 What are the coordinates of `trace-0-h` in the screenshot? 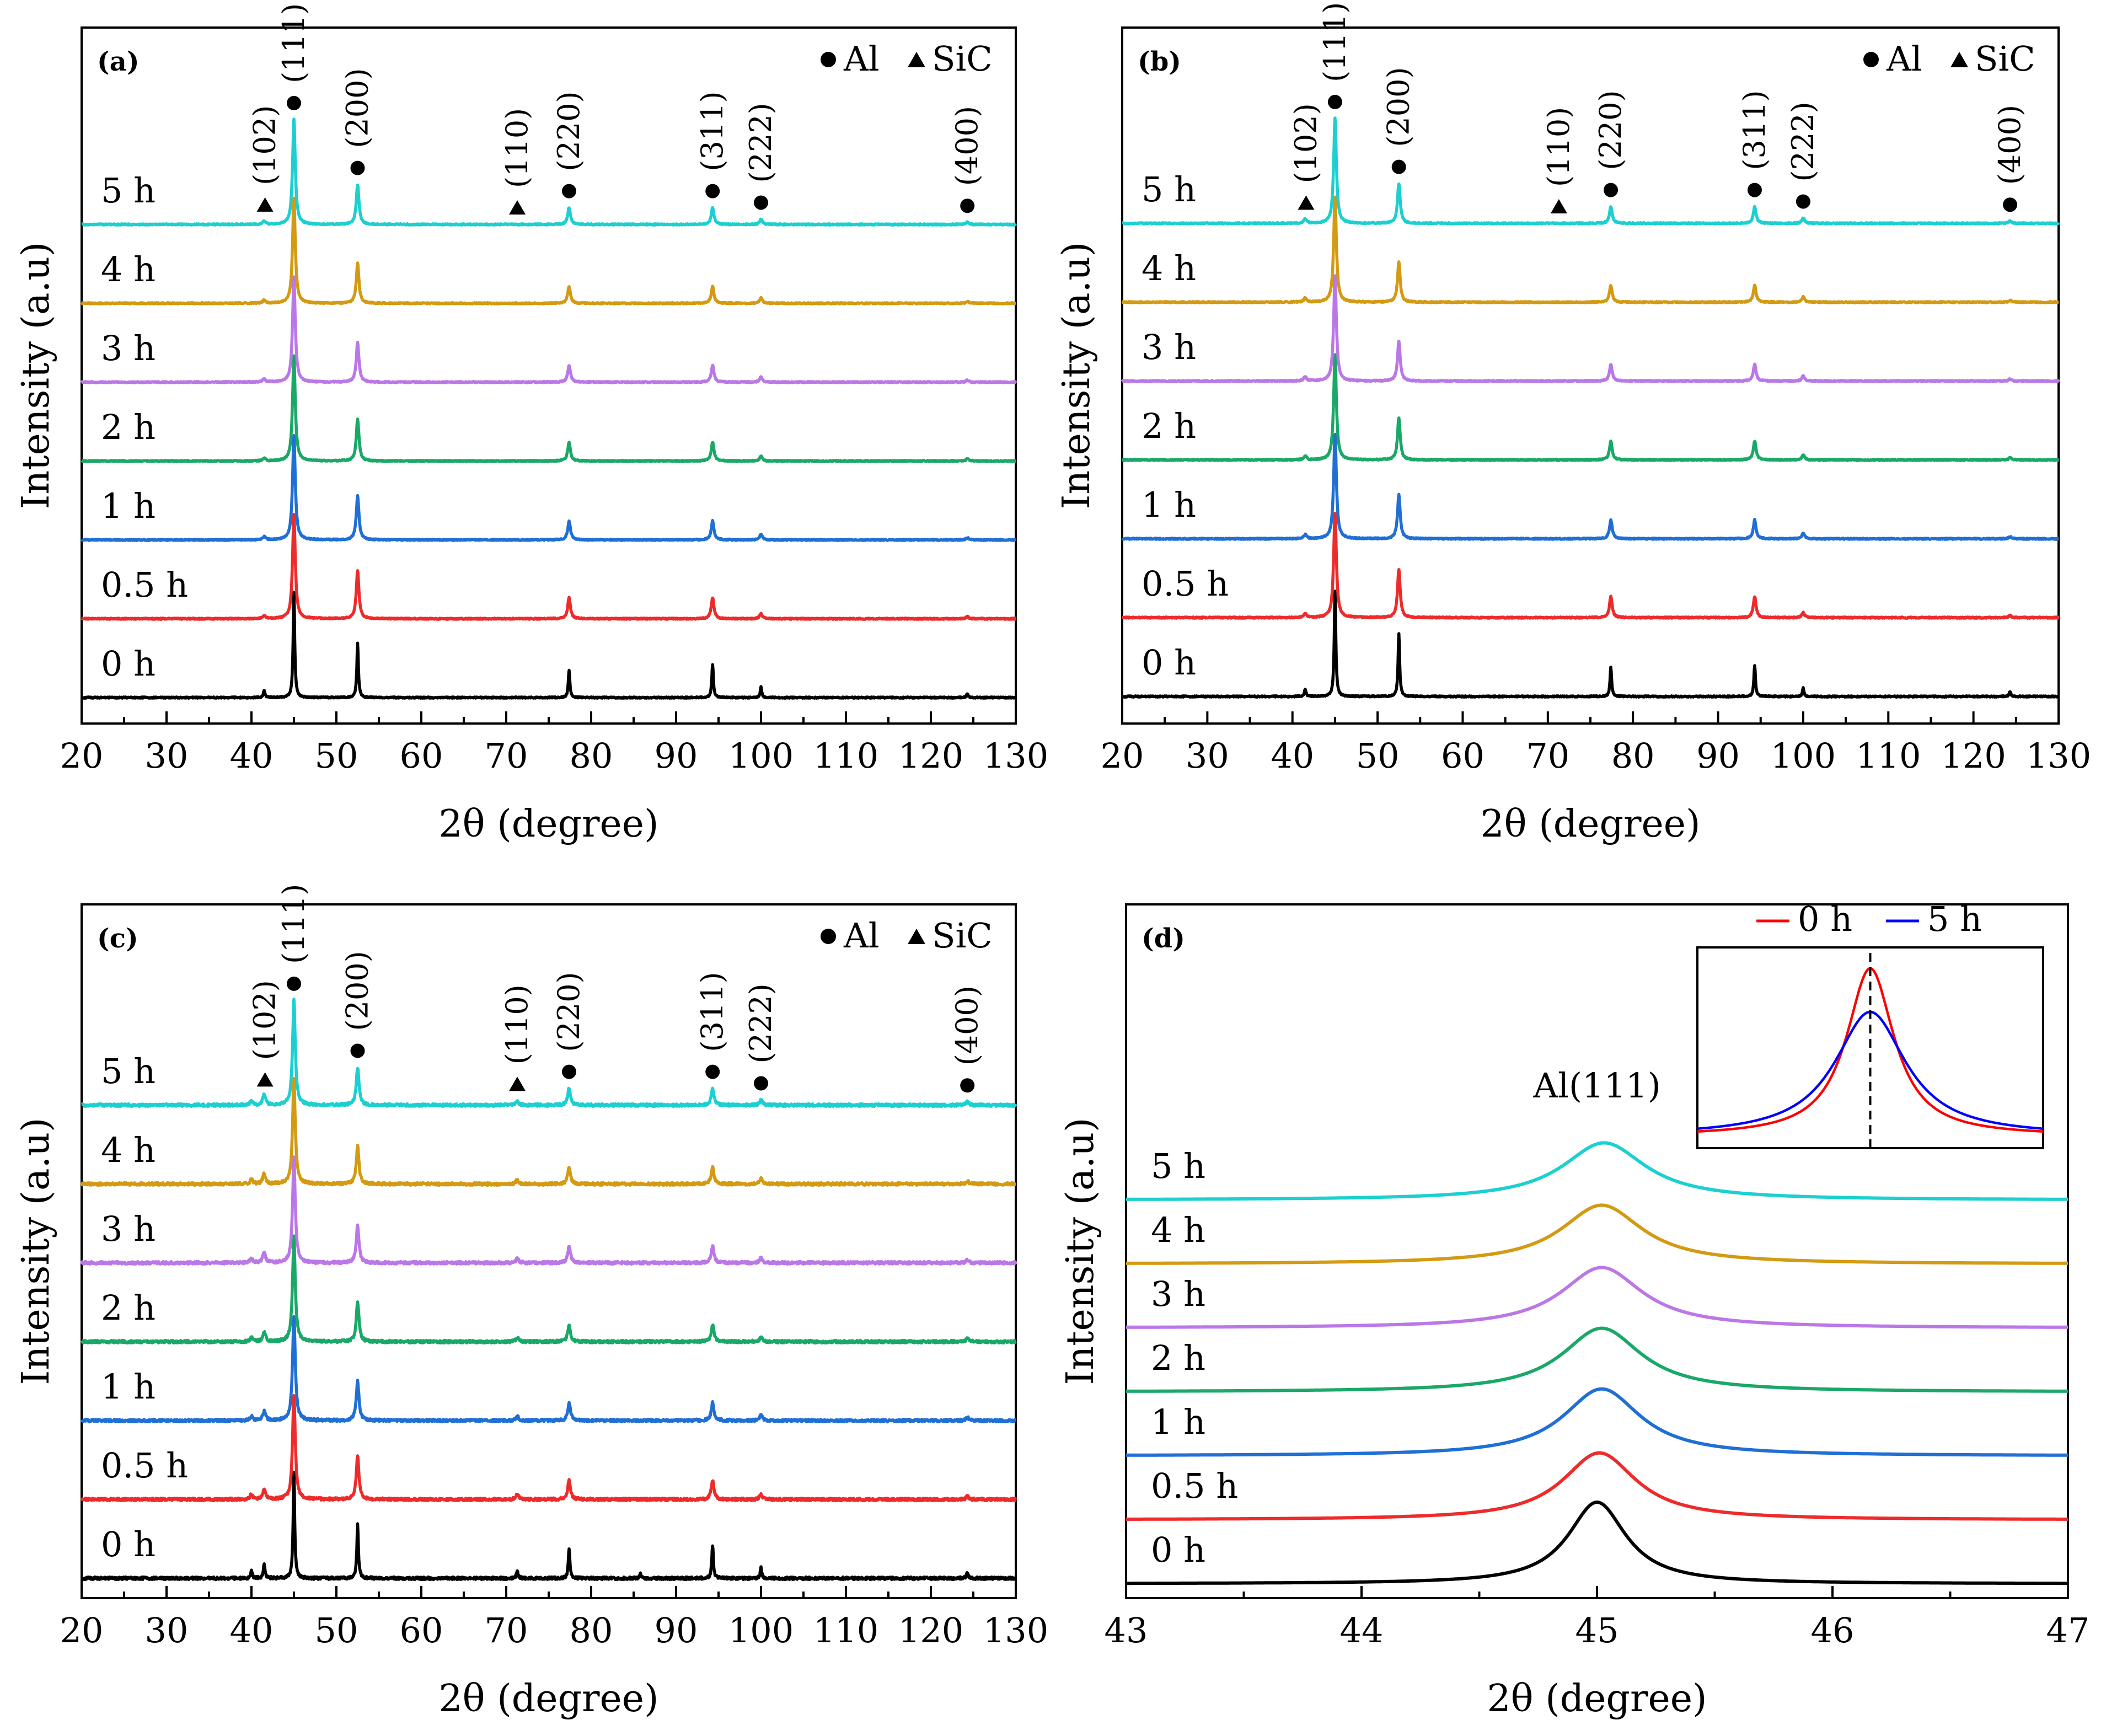 It's located at (549, 1526).